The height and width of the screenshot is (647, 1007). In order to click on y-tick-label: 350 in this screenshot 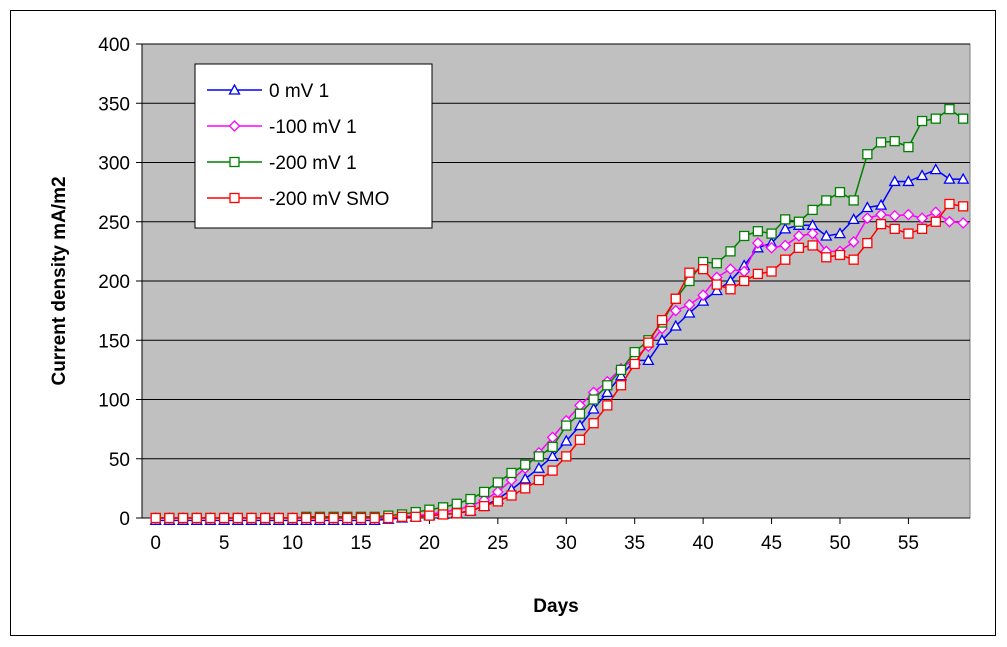, I will do `click(114, 104)`.